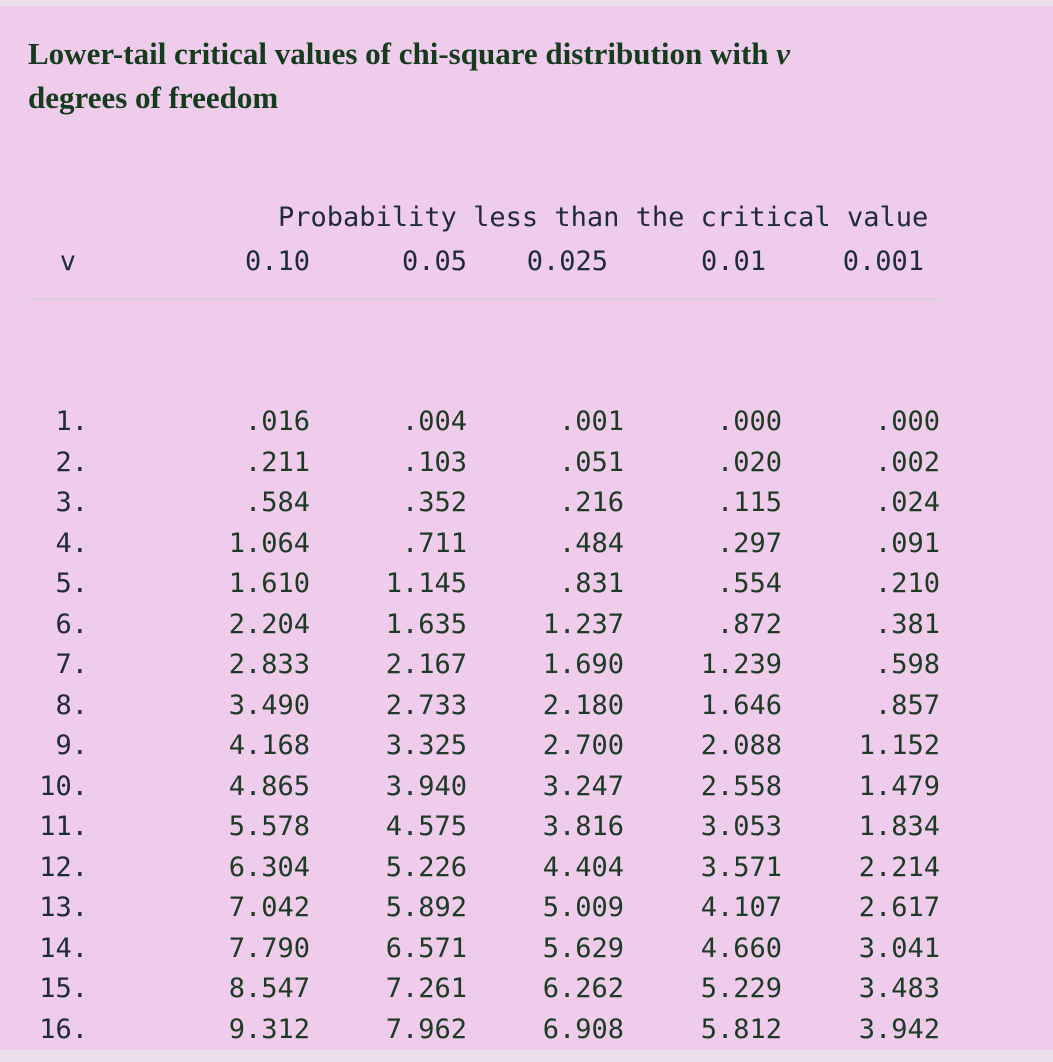 This screenshot has height=1062, width=1053. What do you see at coordinates (526, 993) in the screenshot?
I see `table-row: 15. 8.547 7.261 6.262 5.229 3.483` at bounding box center [526, 993].